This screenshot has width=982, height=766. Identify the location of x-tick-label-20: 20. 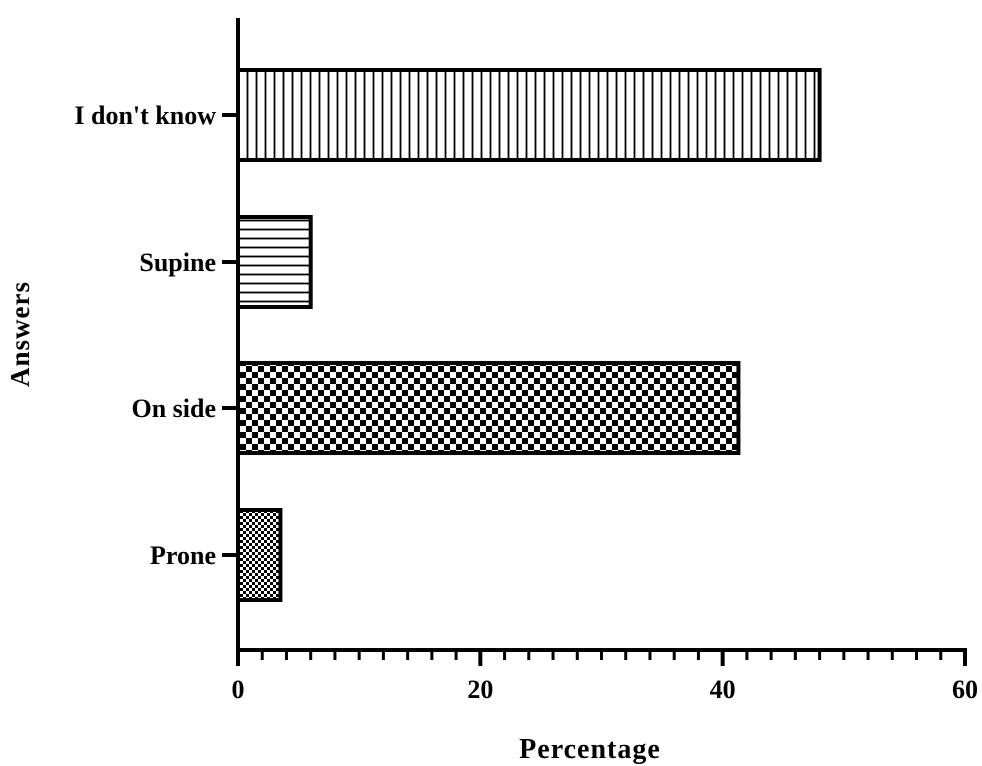
(480, 689).